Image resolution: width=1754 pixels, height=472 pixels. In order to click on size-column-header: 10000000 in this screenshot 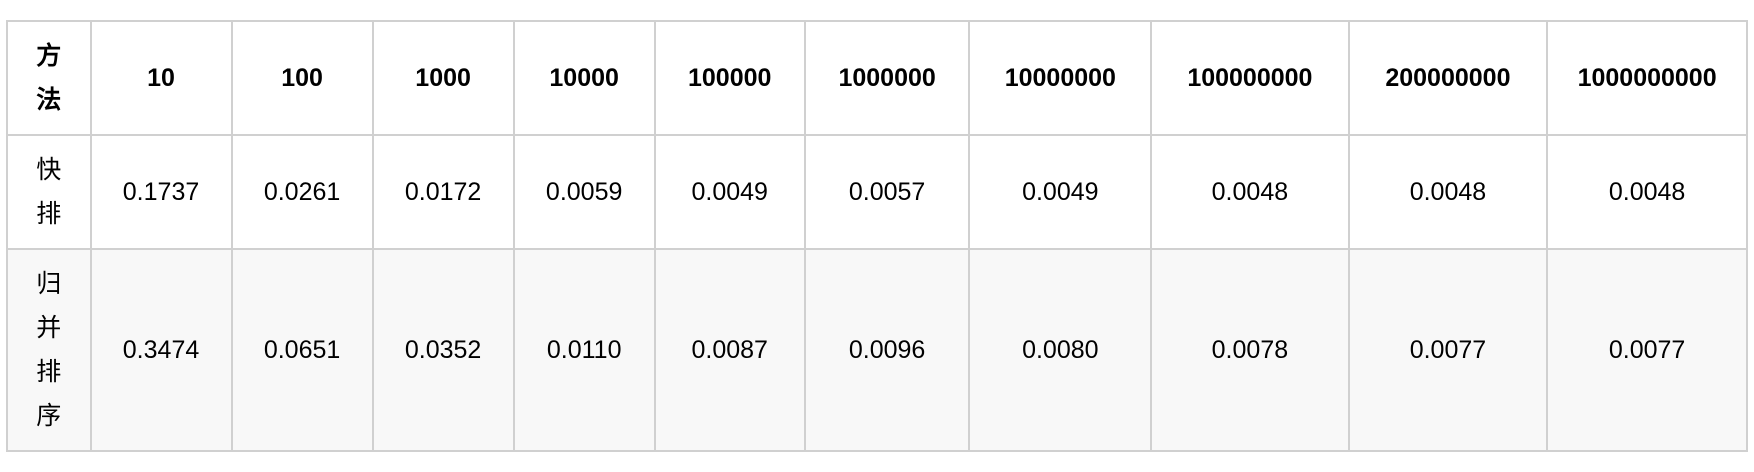, I will do `click(1060, 78)`.